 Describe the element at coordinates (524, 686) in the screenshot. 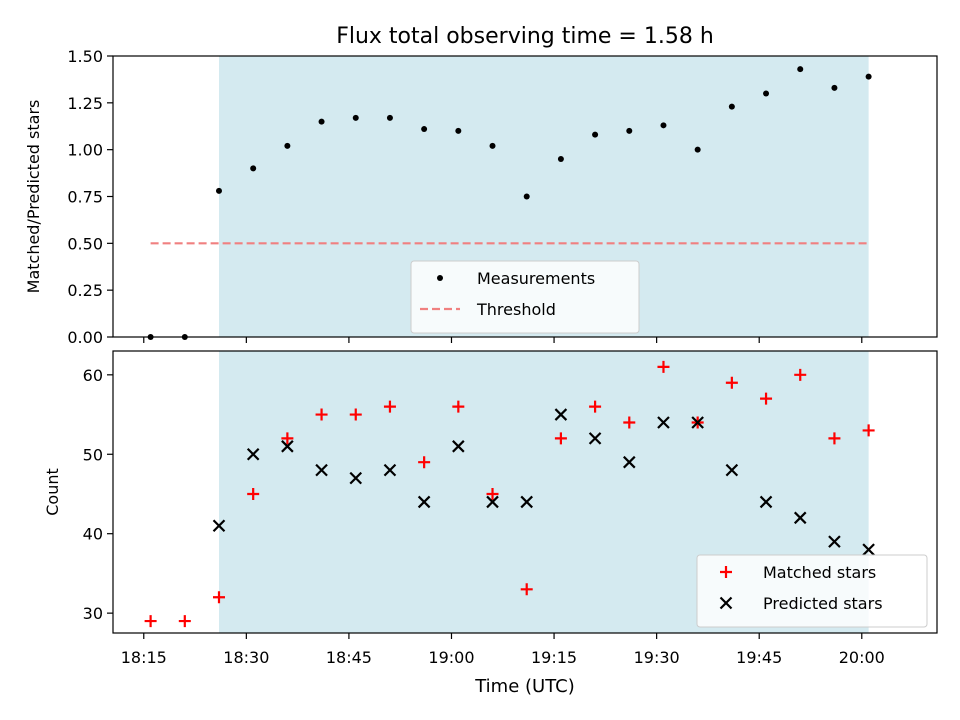

I see `x-axis-label: Time (UTC)` at that location.